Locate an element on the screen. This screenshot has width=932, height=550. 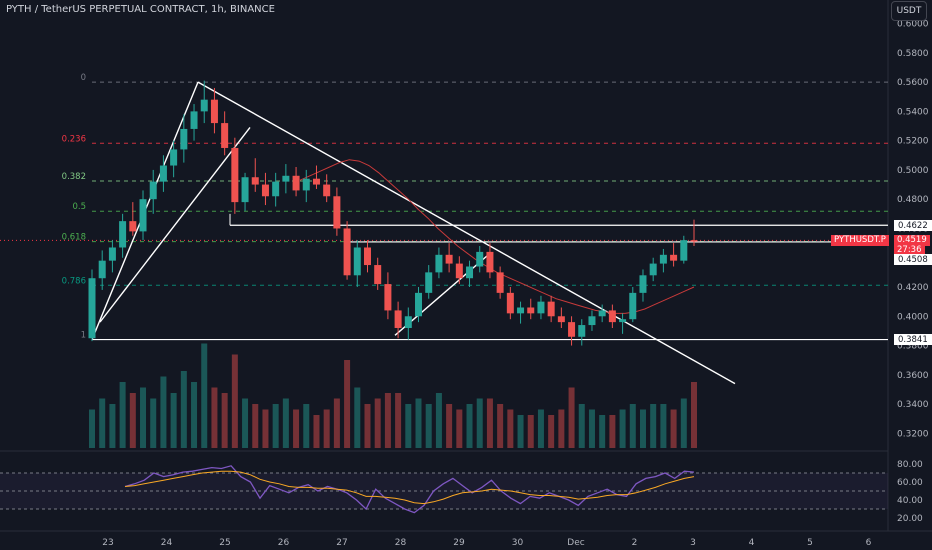
time-axis-tick: 27 is located at coordinates (341, 543).